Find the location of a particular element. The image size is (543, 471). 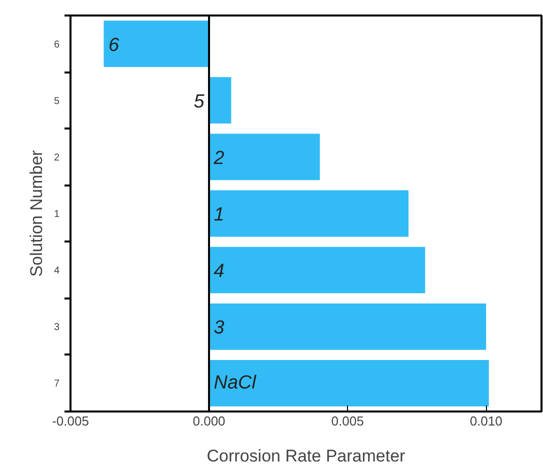

x-axis-title: Corrosion Rate Parameter is located at coordinates (306, 456).